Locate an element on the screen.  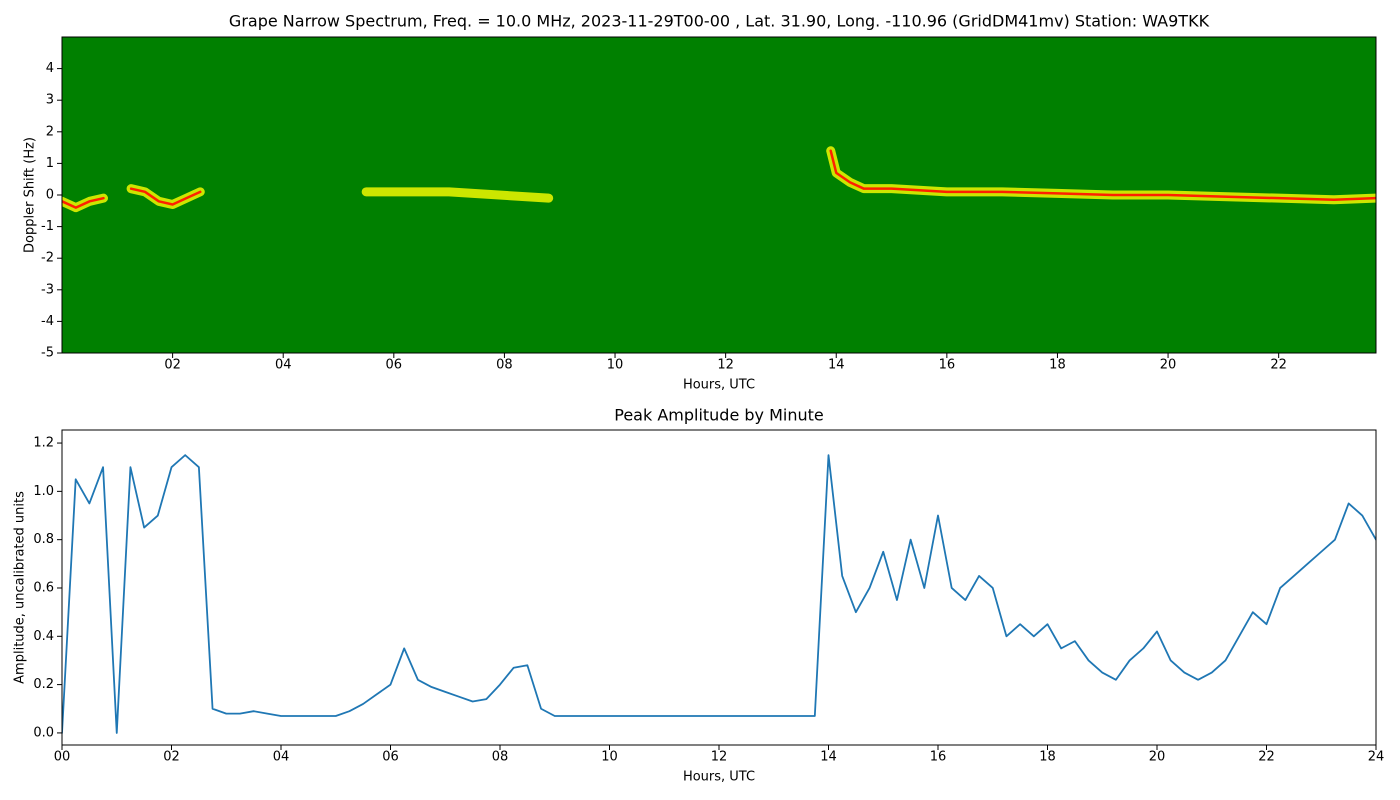
y-tick-label: 3 is located at coordinates (50, 100).